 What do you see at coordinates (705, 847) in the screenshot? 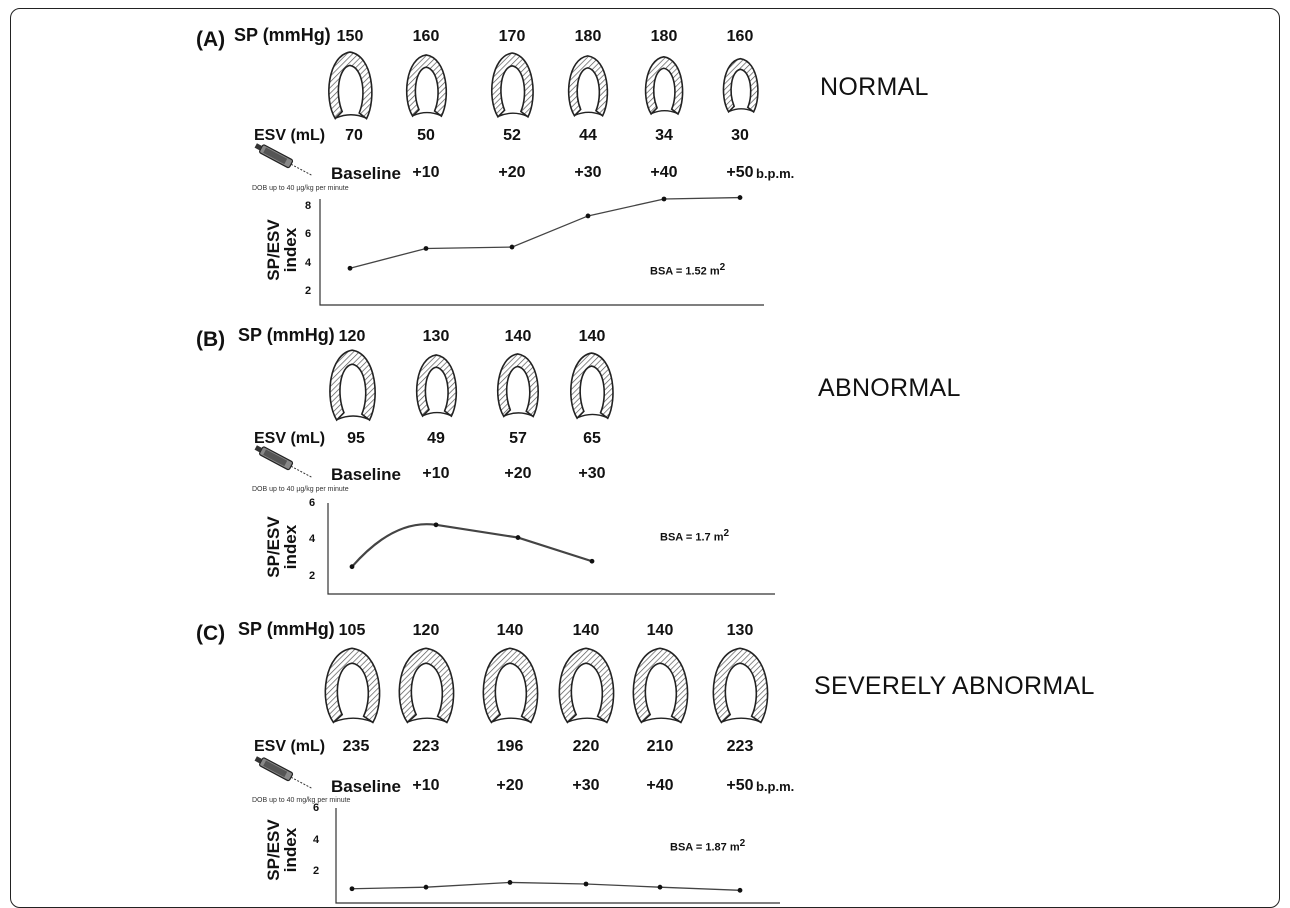
I see `bsa-text: BSA = 1.87 m` at bounding box center [705, 847].